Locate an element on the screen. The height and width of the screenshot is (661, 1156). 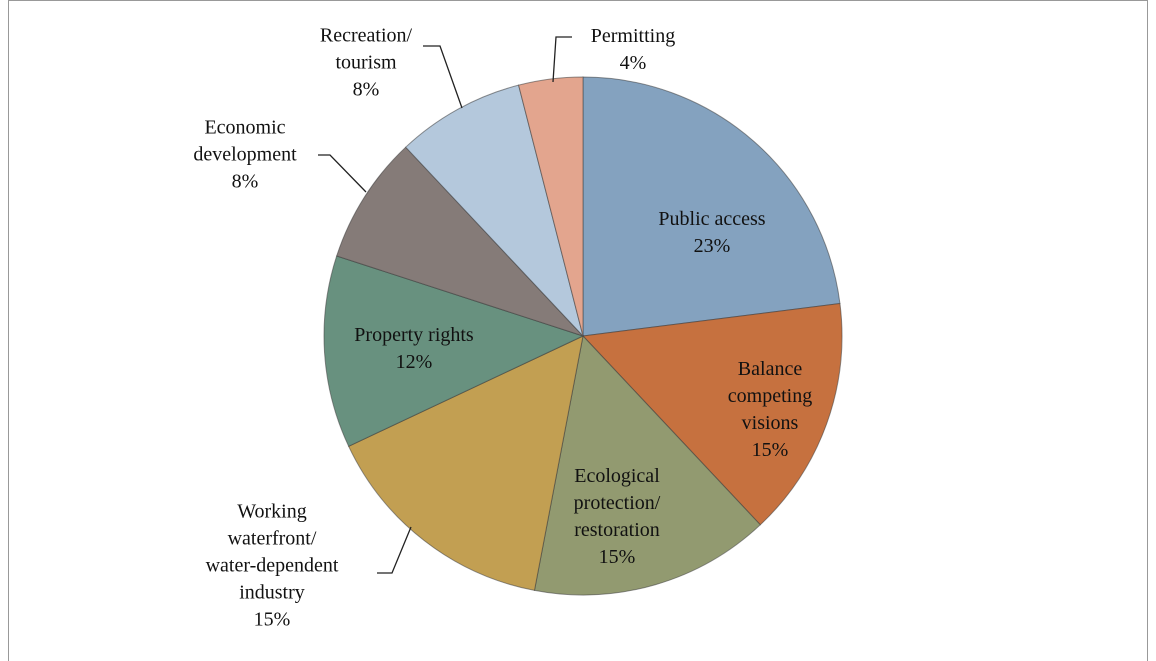
category-label: Recreation/ tourism is located at coordinates (366, 49).